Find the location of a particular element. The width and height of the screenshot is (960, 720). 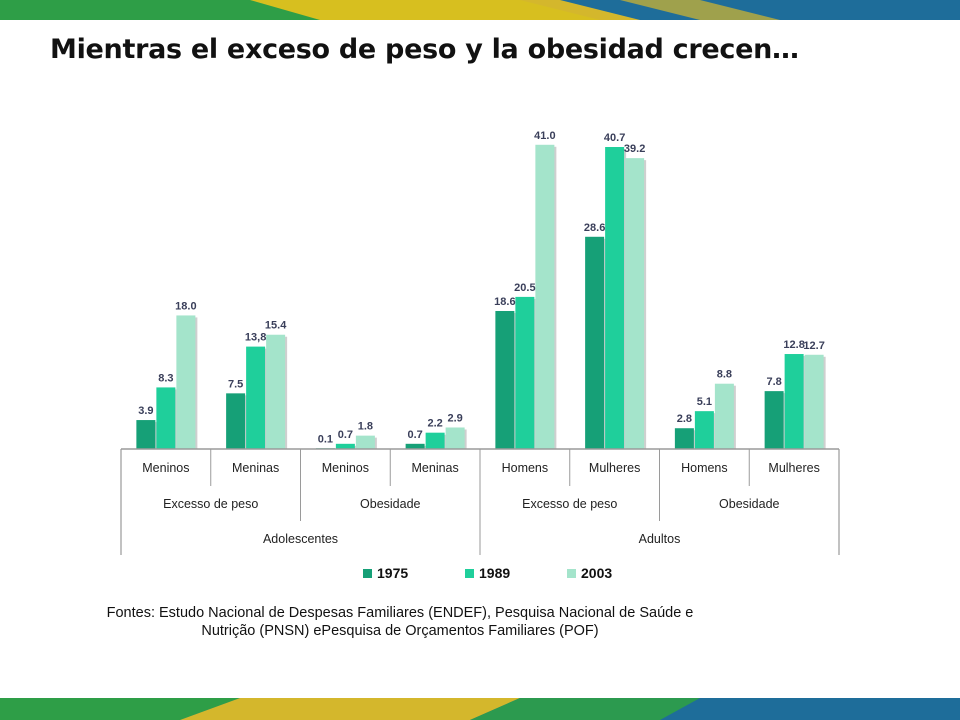

value-label: 15.4 is located at coordinates (276, 326).